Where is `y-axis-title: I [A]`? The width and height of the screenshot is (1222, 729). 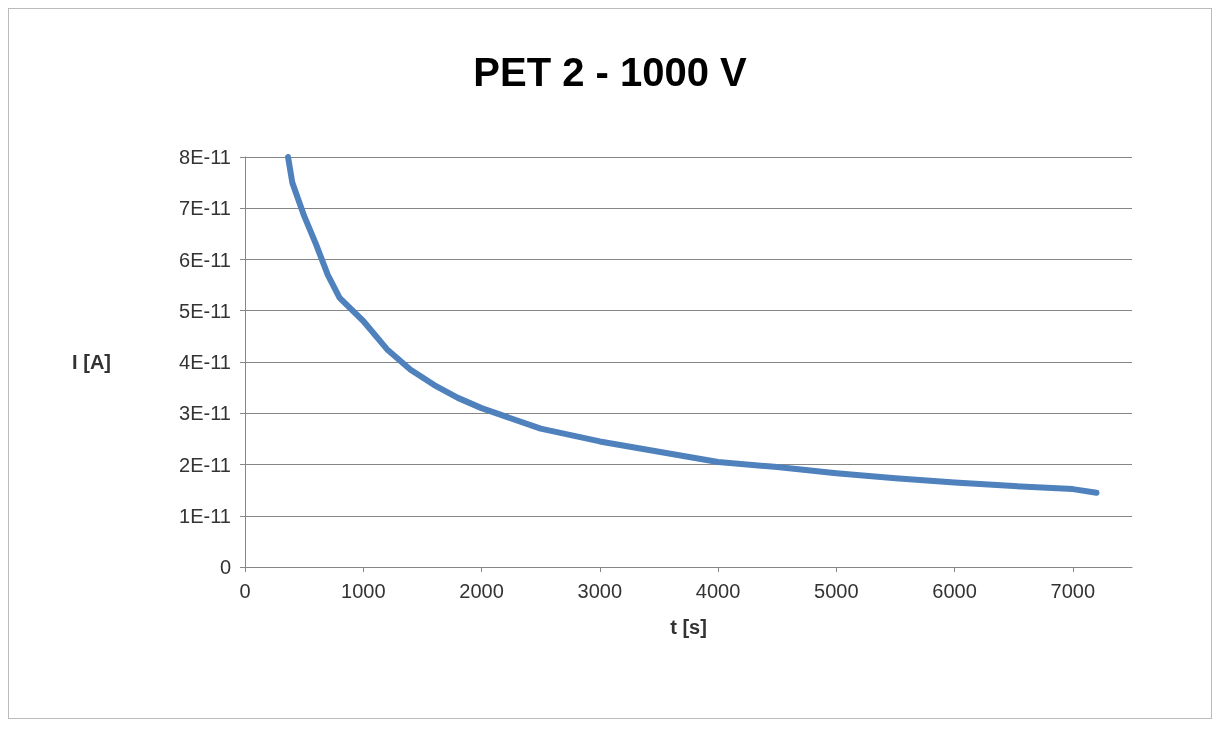 y-axis-title: I [A] is located at coordinates (91, 362).